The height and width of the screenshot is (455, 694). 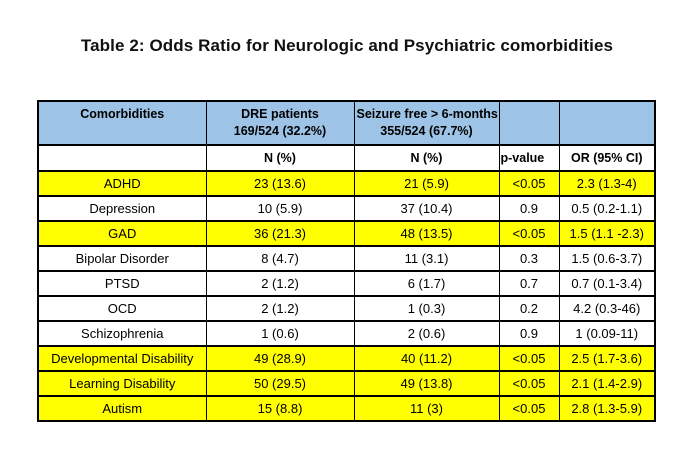 What do you see at coordinates (122, 383) in the screenshot?
I see `comorbidity-cell: Learning Disability` at bounding box center [122, 383].